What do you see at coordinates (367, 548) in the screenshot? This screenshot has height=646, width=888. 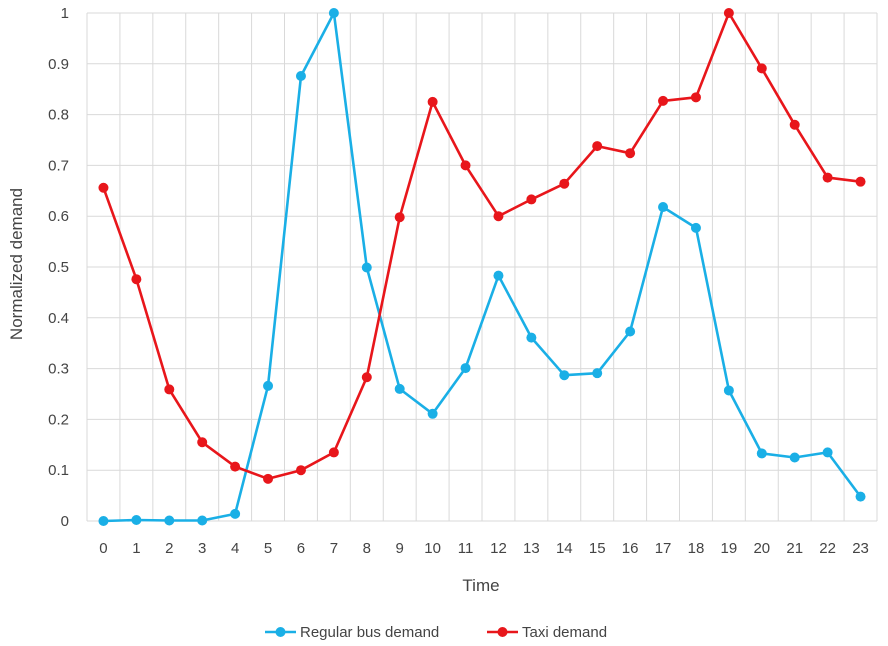 I see `x-tick-label: 8` at bounding box center [367, 548].